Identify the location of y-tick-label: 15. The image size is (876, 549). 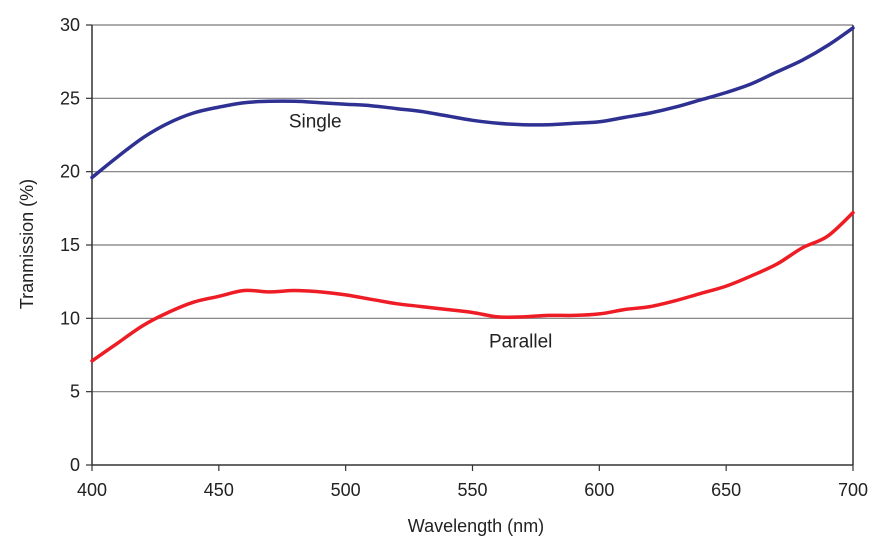
(70, 245).